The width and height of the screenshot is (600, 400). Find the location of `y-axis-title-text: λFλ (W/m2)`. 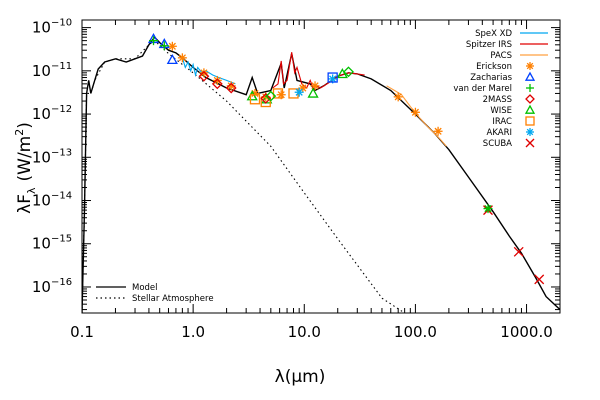

y-axis-title-text: λFλ (W/m2) is located at coordinates (25, 168).